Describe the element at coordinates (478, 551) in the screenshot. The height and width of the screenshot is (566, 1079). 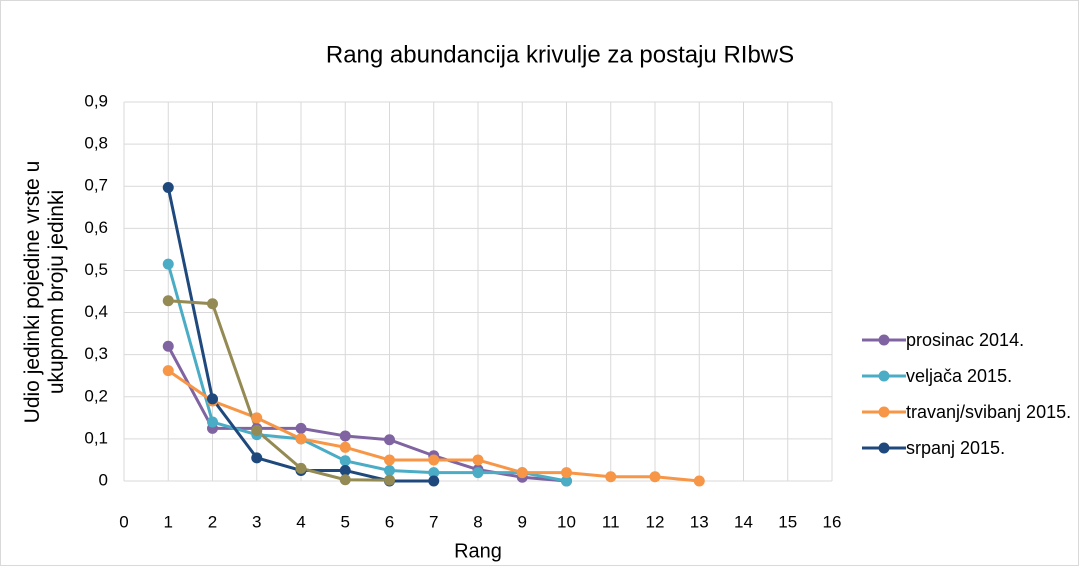
I see `x-axis-title: Rang` at that location.